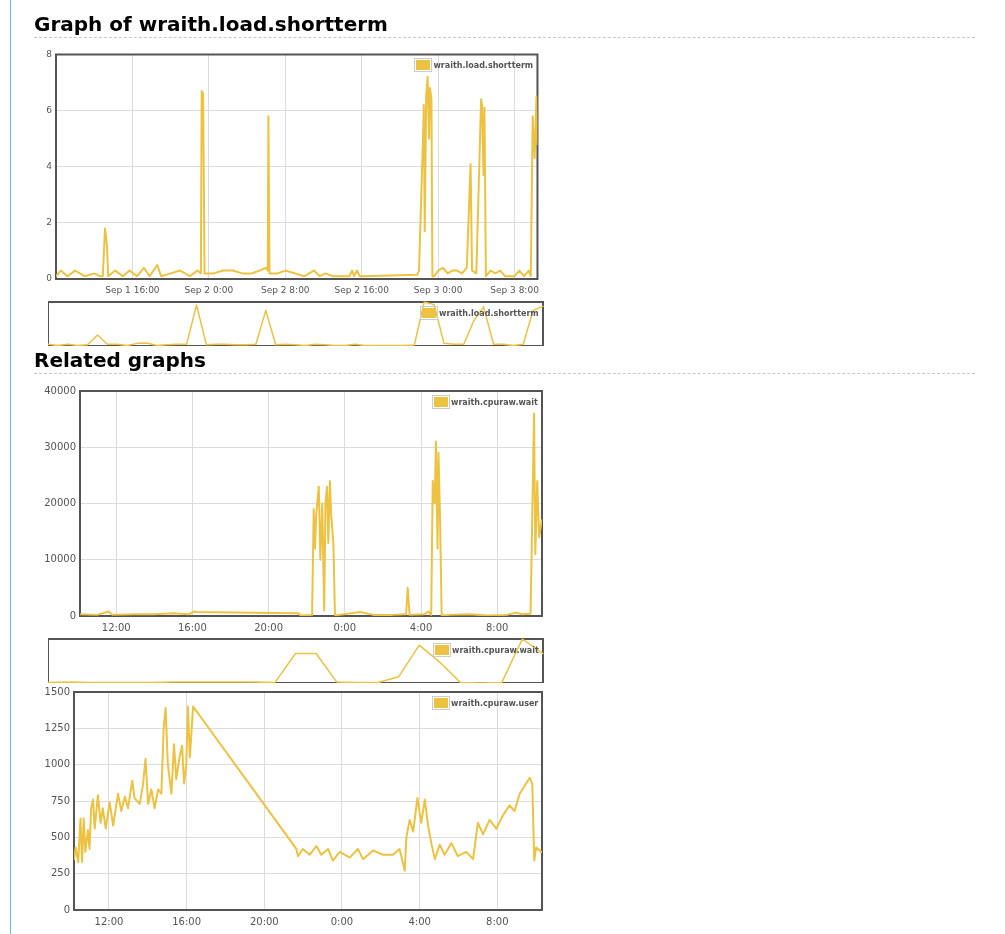 This screenshot has height=934, width=1005. What do you see at coordinates (495, 703) in the screenshot?
I see `legend-label: wraith.cpuraw.user` at bounding box center [495, 703].